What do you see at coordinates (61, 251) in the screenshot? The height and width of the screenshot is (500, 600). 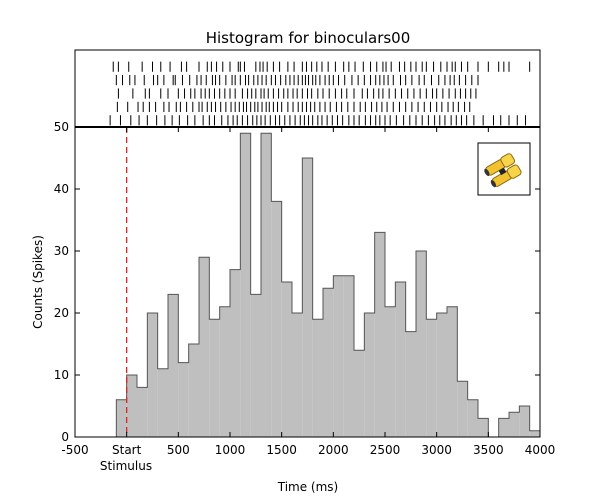 I see `y-tick-label: 30` at bounding box center [61, 251].